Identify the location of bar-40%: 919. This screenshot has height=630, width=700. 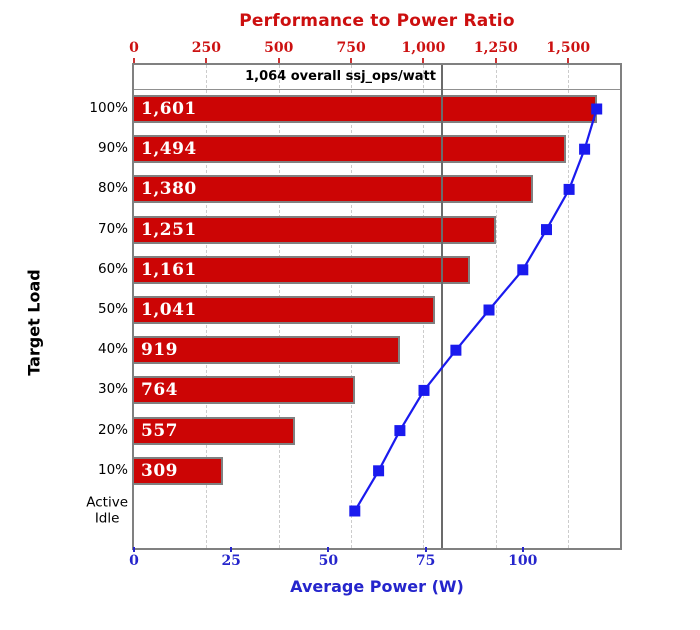
(267, 350).